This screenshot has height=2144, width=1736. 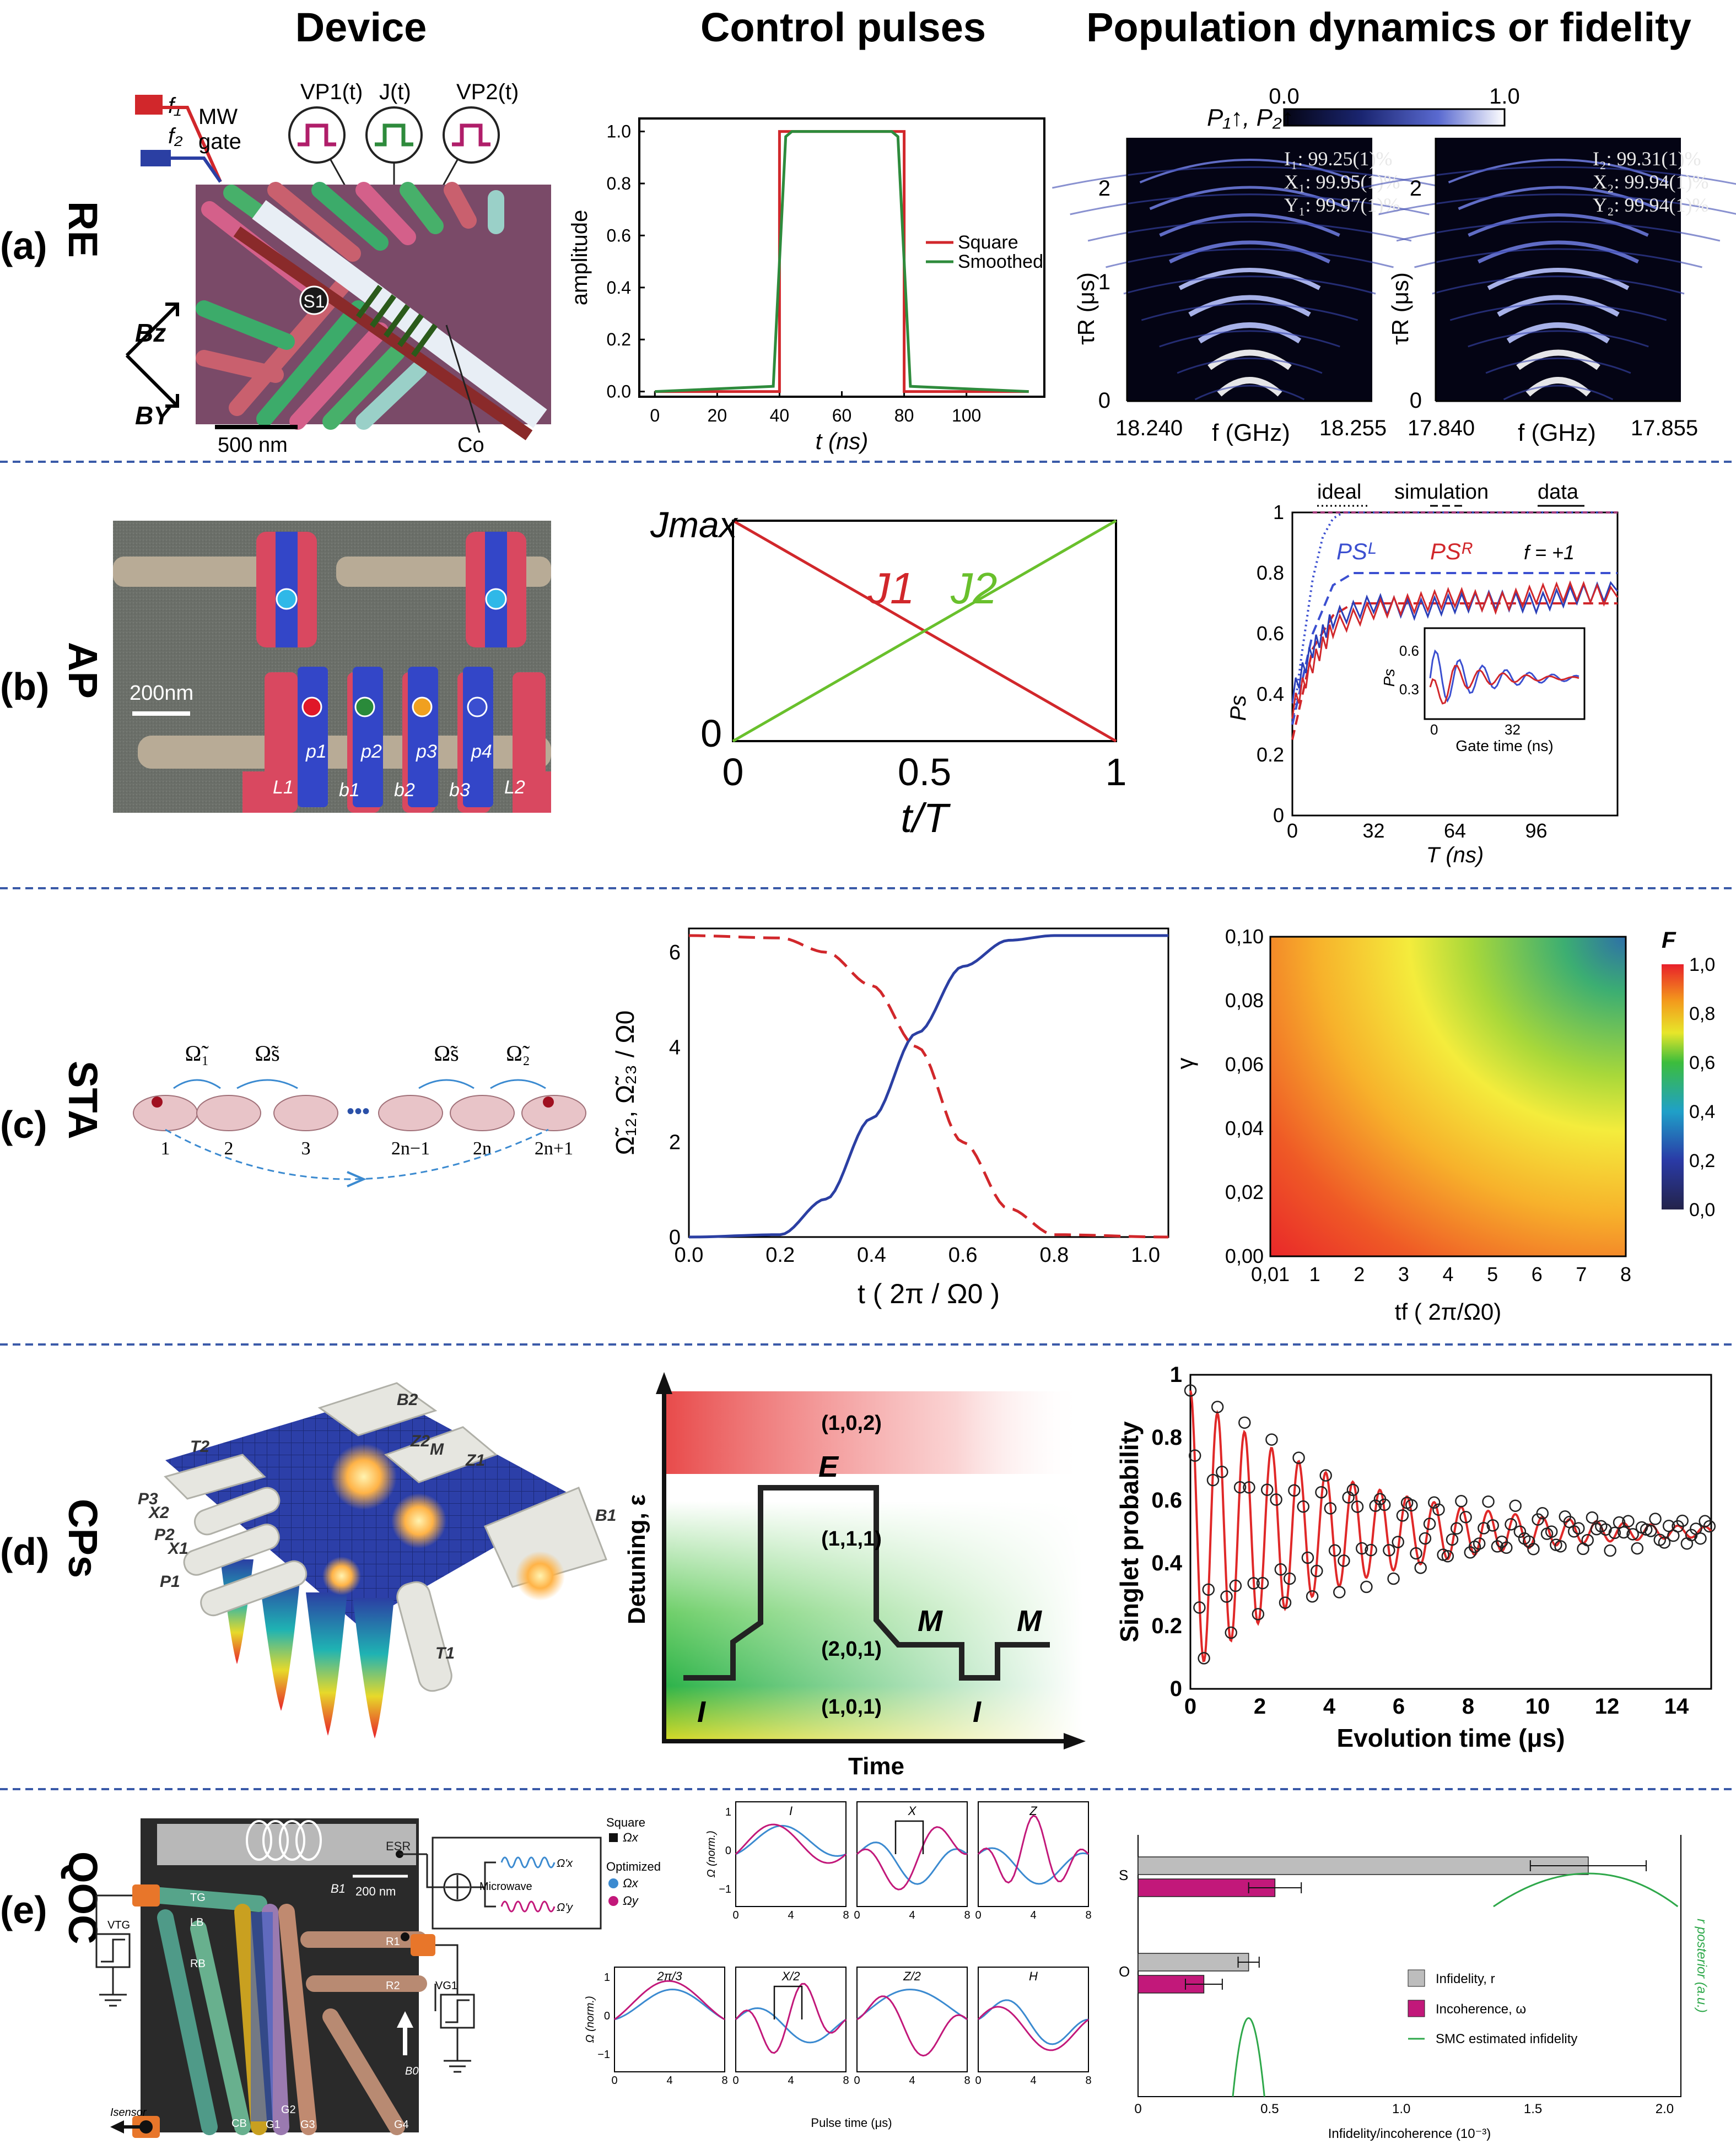 What do you see at coordinates (1607, 1706) in the screenshot?
I see `x-tick-label: 12` at bounding box center [1607, 1706].